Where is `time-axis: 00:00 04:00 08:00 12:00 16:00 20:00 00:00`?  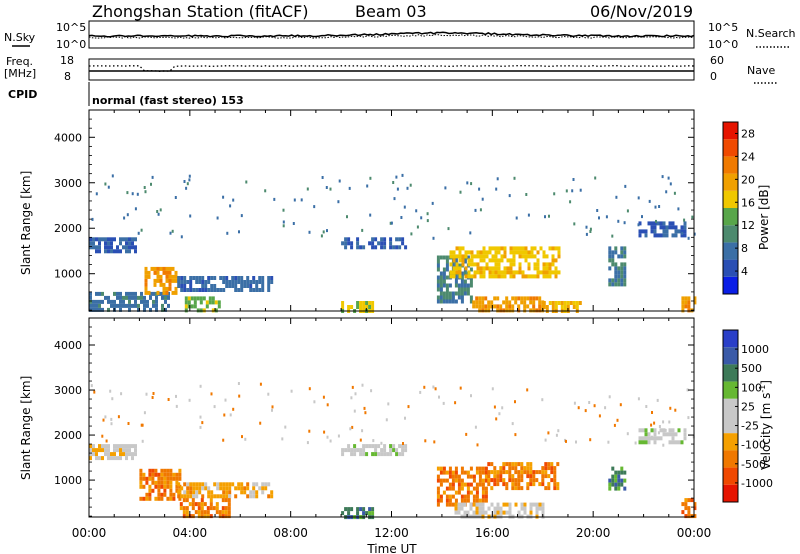
time-axis: 00:00 04:00 08:00 12:00 16:00 20:00 00:00 is located at coordinates (392, 533).